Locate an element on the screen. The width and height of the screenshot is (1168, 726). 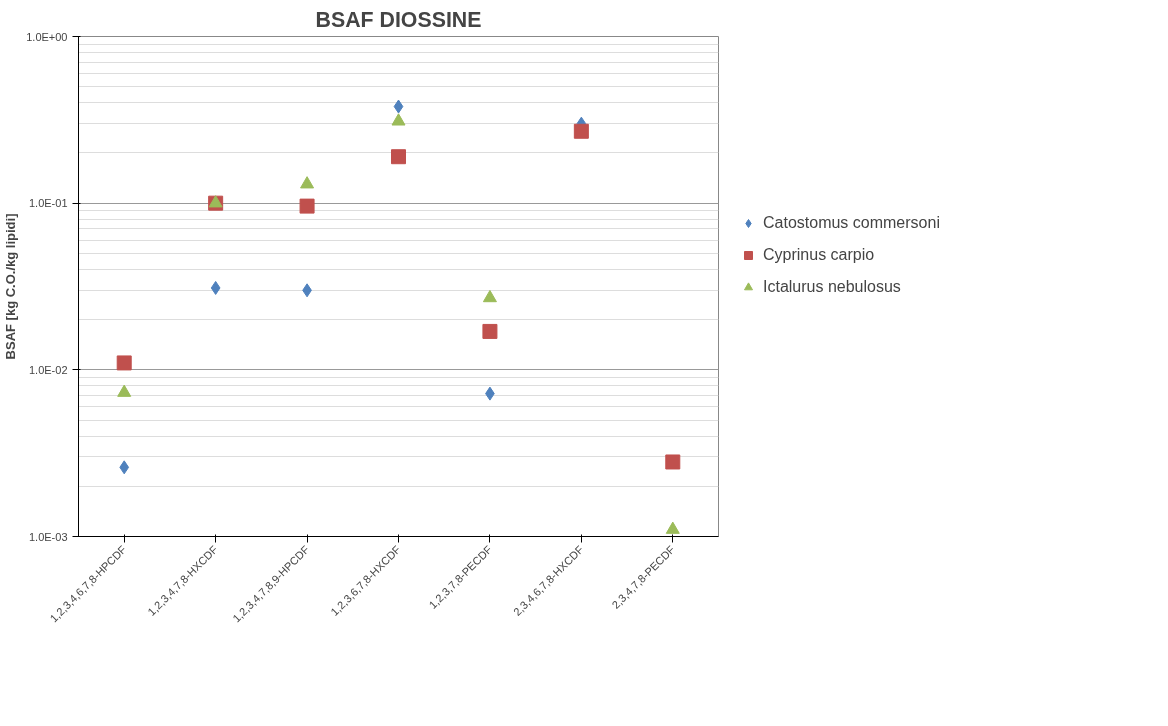
y-tick-label: 1.0E-02 is located at coordinates (48, 369).